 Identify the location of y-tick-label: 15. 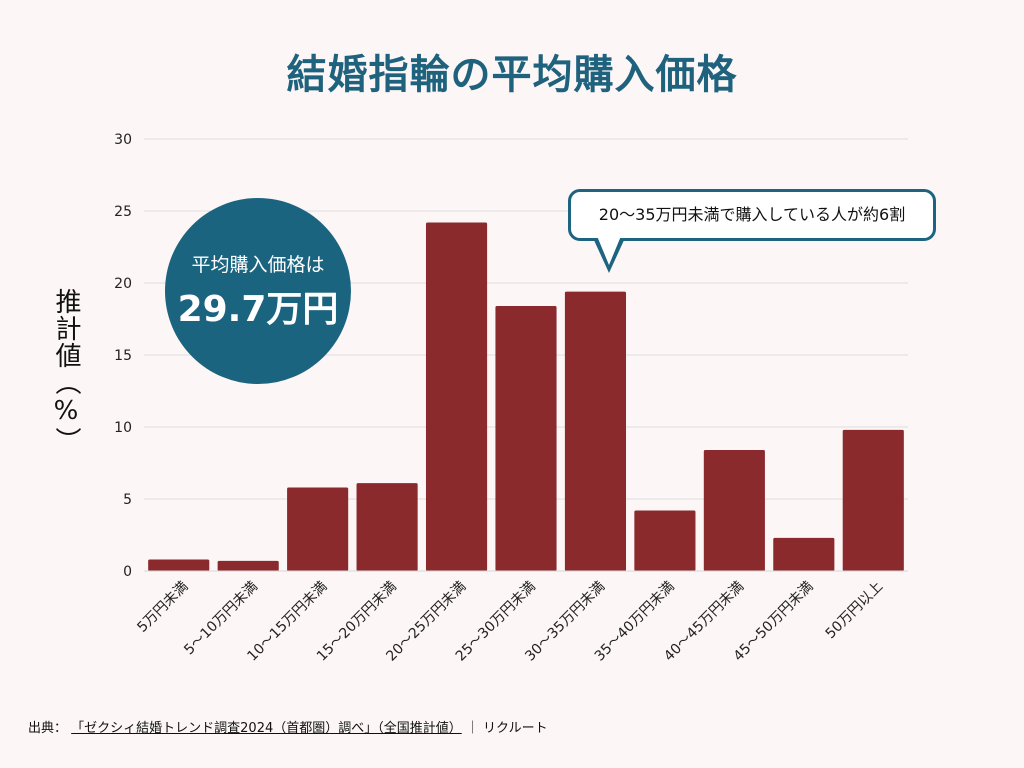
(123, 356).